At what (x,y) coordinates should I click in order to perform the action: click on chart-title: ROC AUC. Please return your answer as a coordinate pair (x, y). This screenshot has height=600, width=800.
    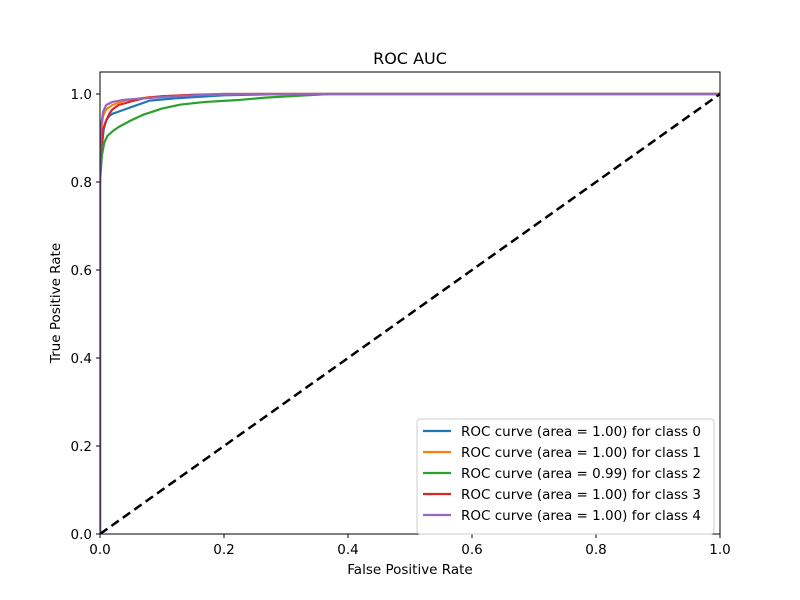
    Looking at the image, I should click on (410, 58).